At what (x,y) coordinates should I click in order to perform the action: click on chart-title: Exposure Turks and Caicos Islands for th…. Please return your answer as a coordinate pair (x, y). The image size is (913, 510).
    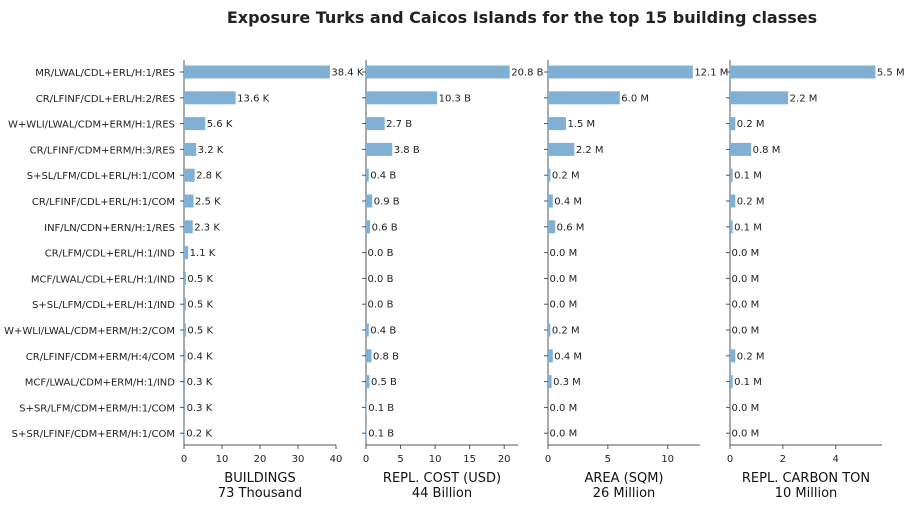
    Looking at the image, I should click on (522, 17).